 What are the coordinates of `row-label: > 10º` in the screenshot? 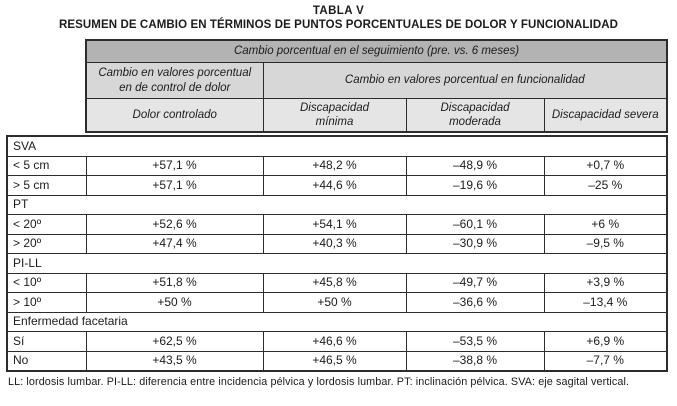 It's located at (46, 302).